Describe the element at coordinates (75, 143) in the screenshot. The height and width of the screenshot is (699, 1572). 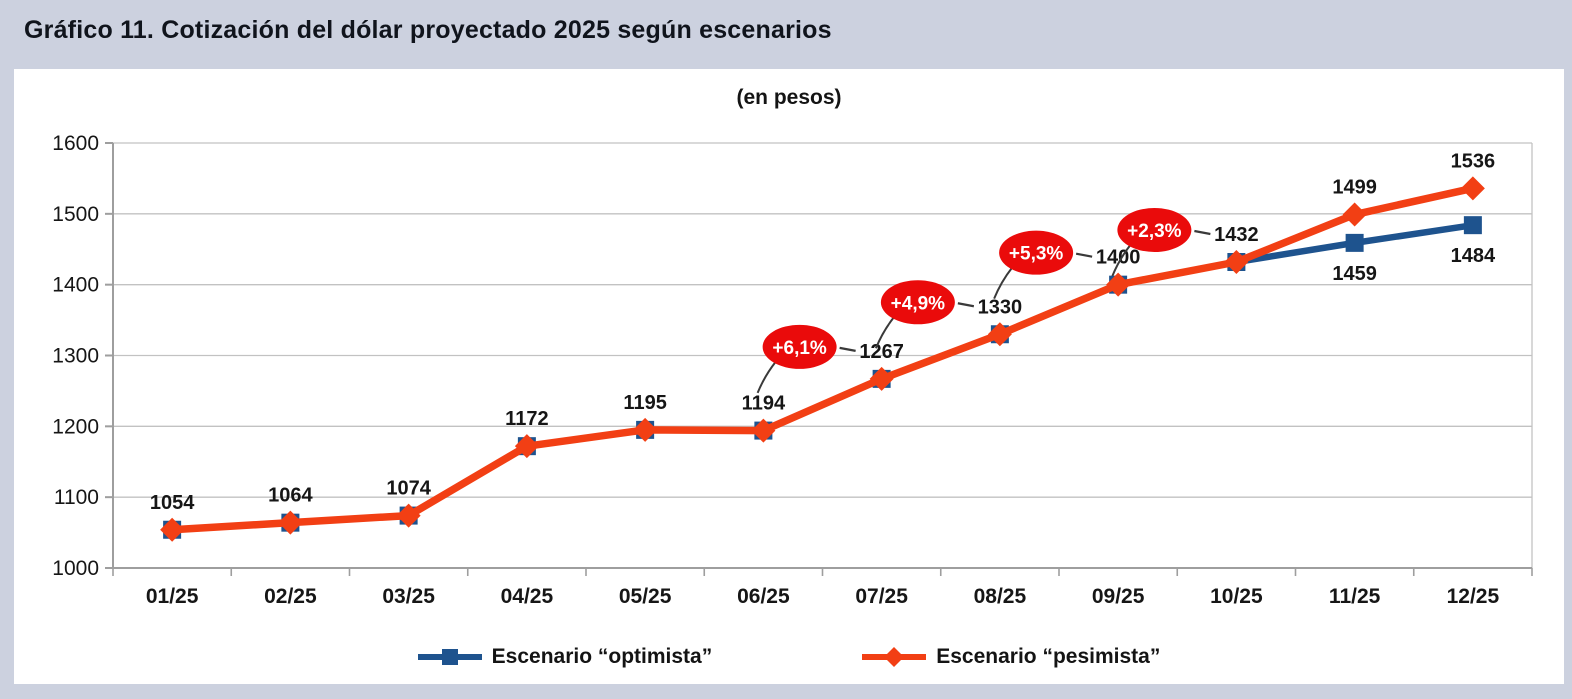
I see `svg-text: 1600` at that location.